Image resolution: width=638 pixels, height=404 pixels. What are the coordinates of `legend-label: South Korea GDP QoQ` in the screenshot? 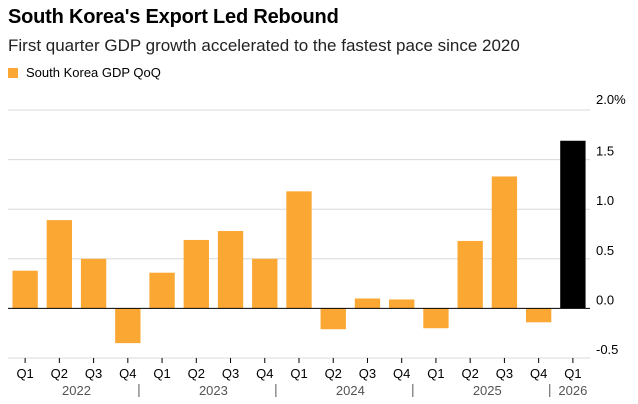 It's located at (93, 72).